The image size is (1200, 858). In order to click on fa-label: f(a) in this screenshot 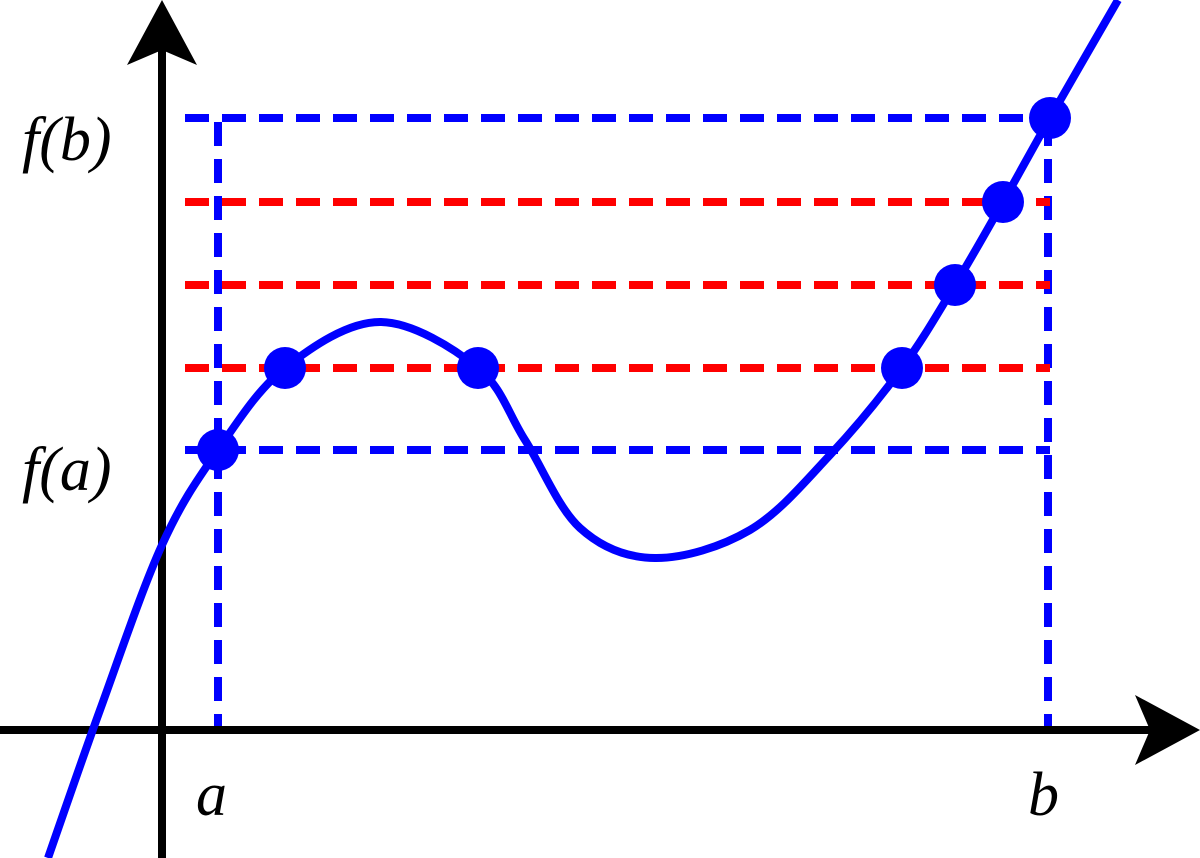, I will do `click(67, 470)`.